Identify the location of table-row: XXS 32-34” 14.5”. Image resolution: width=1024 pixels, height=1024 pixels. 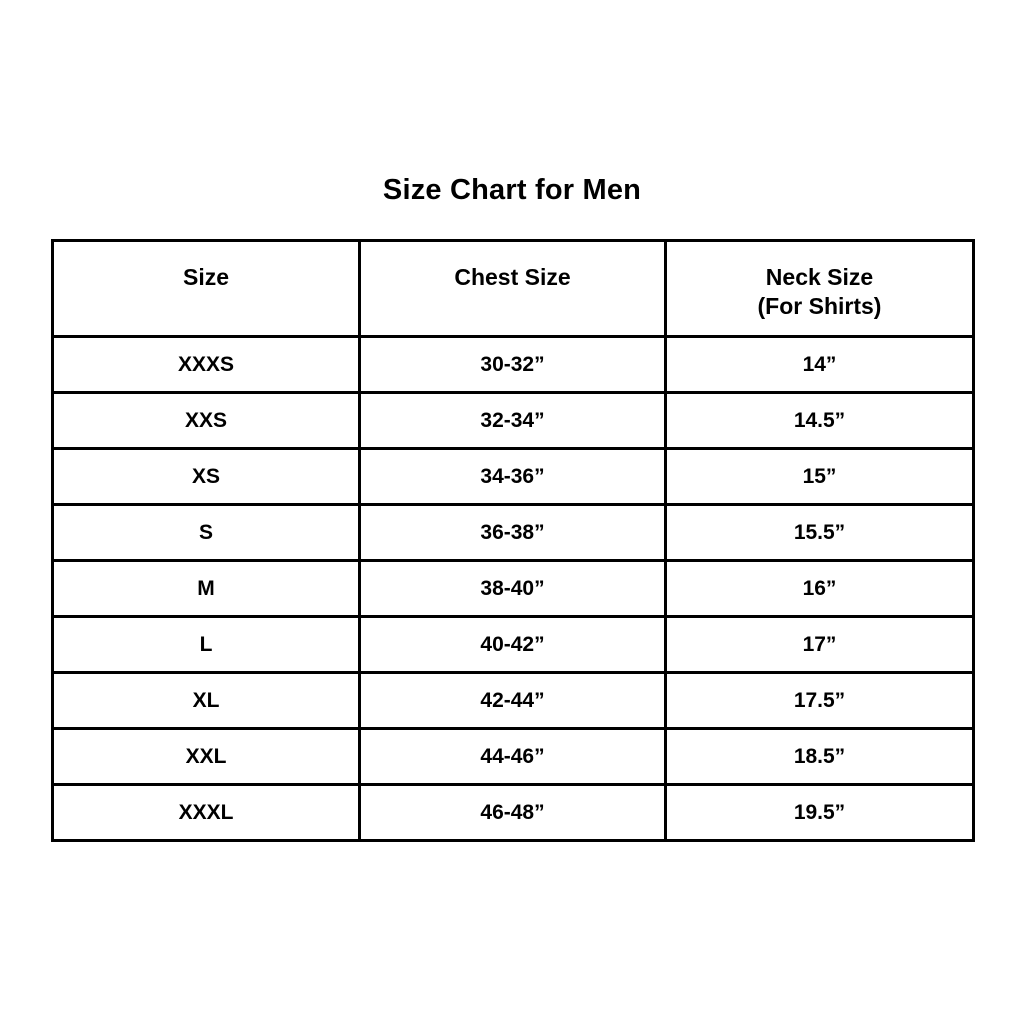
(513, 420).